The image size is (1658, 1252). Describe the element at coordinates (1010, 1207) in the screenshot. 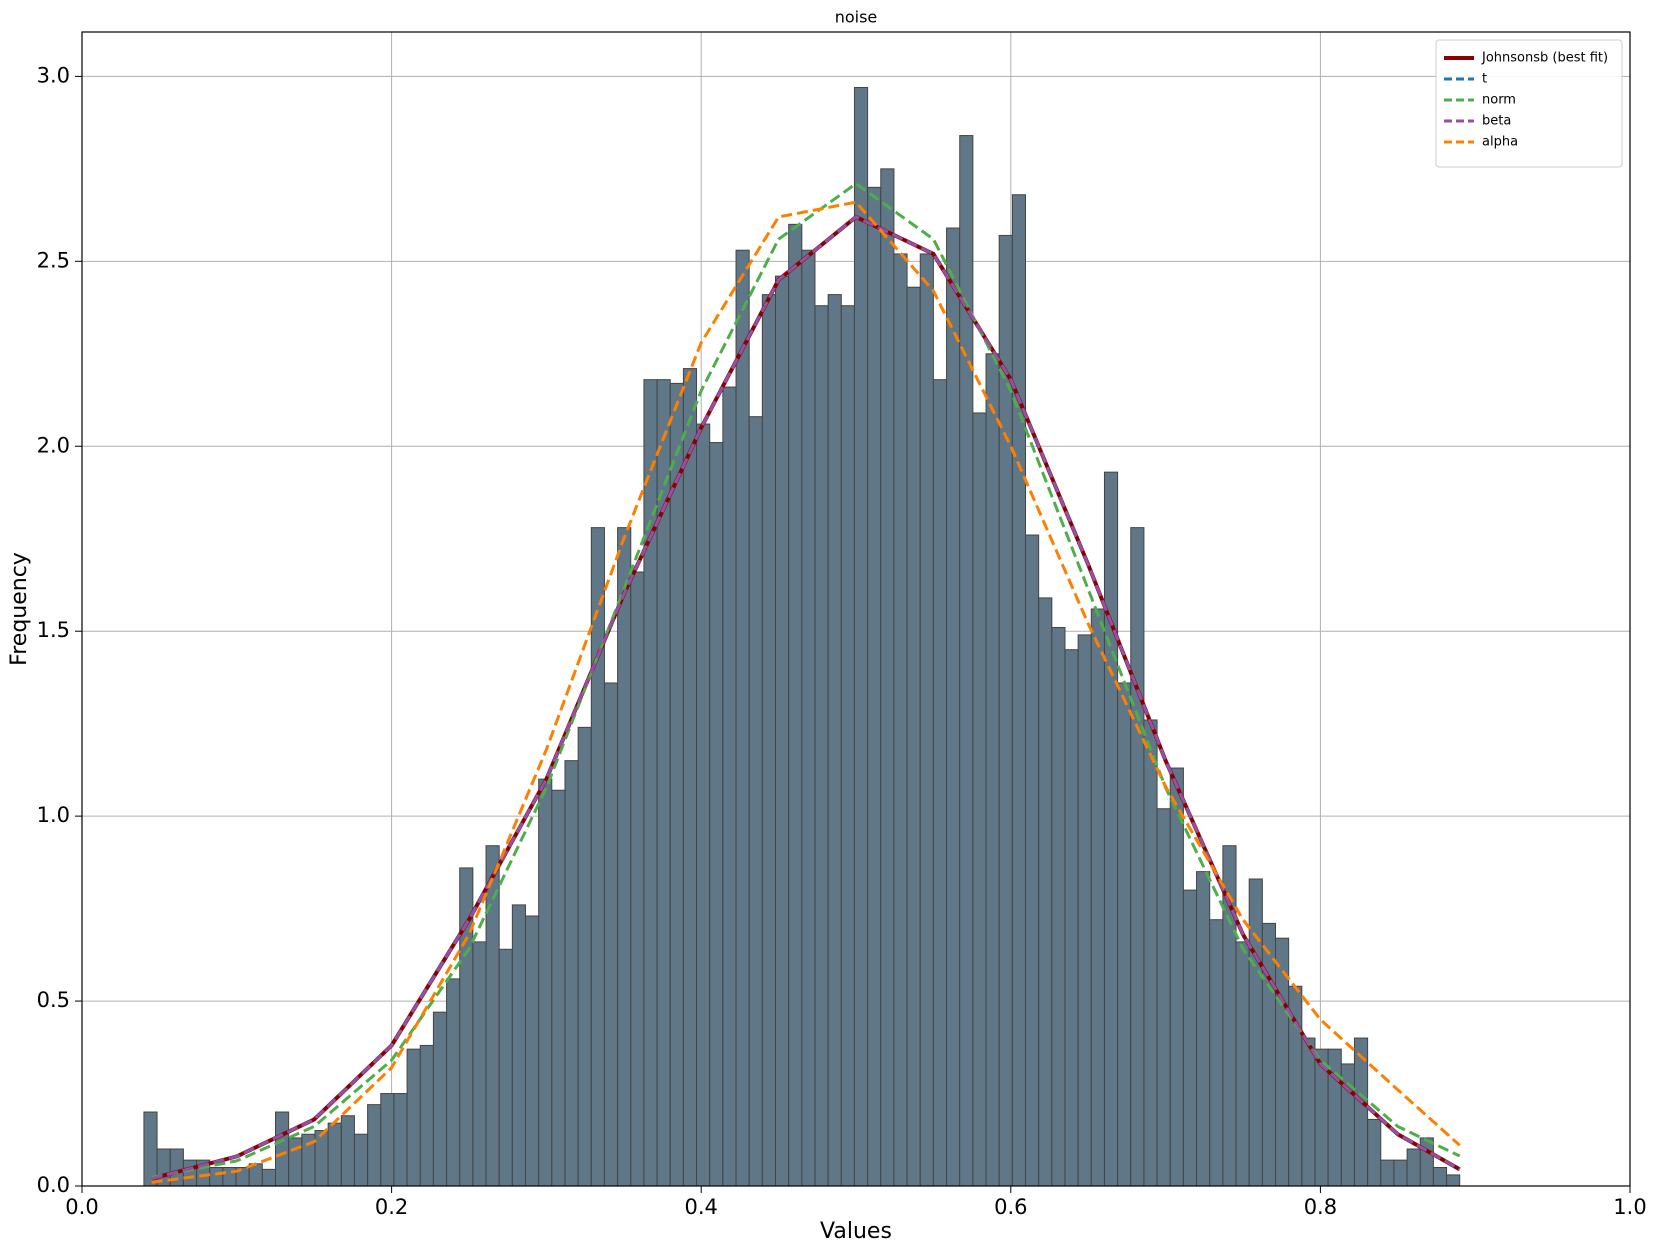

I see `x-tick-label: 0.6` at that location.